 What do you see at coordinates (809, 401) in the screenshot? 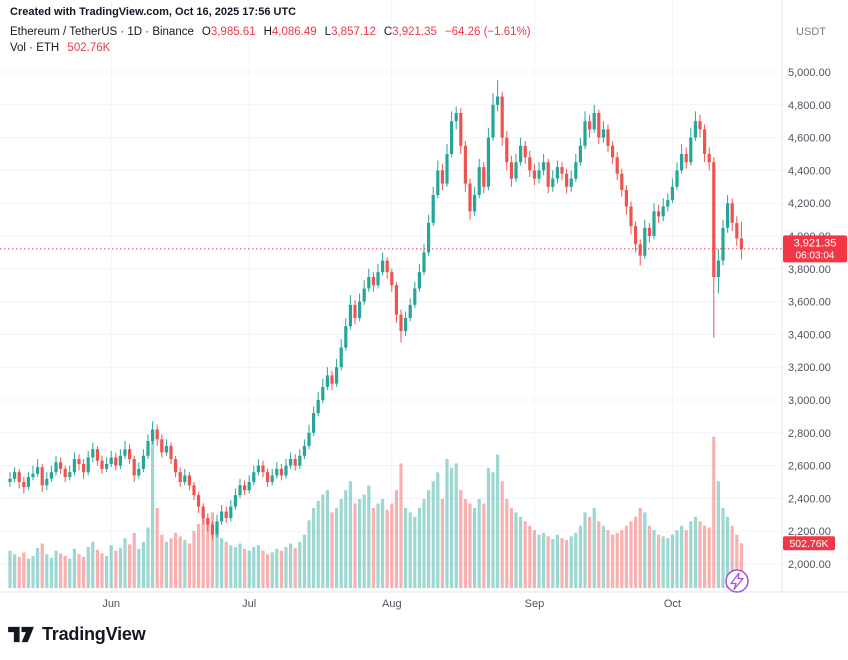
I see `price-axis-label: 3,000.00` at bounding box center [809, 401].